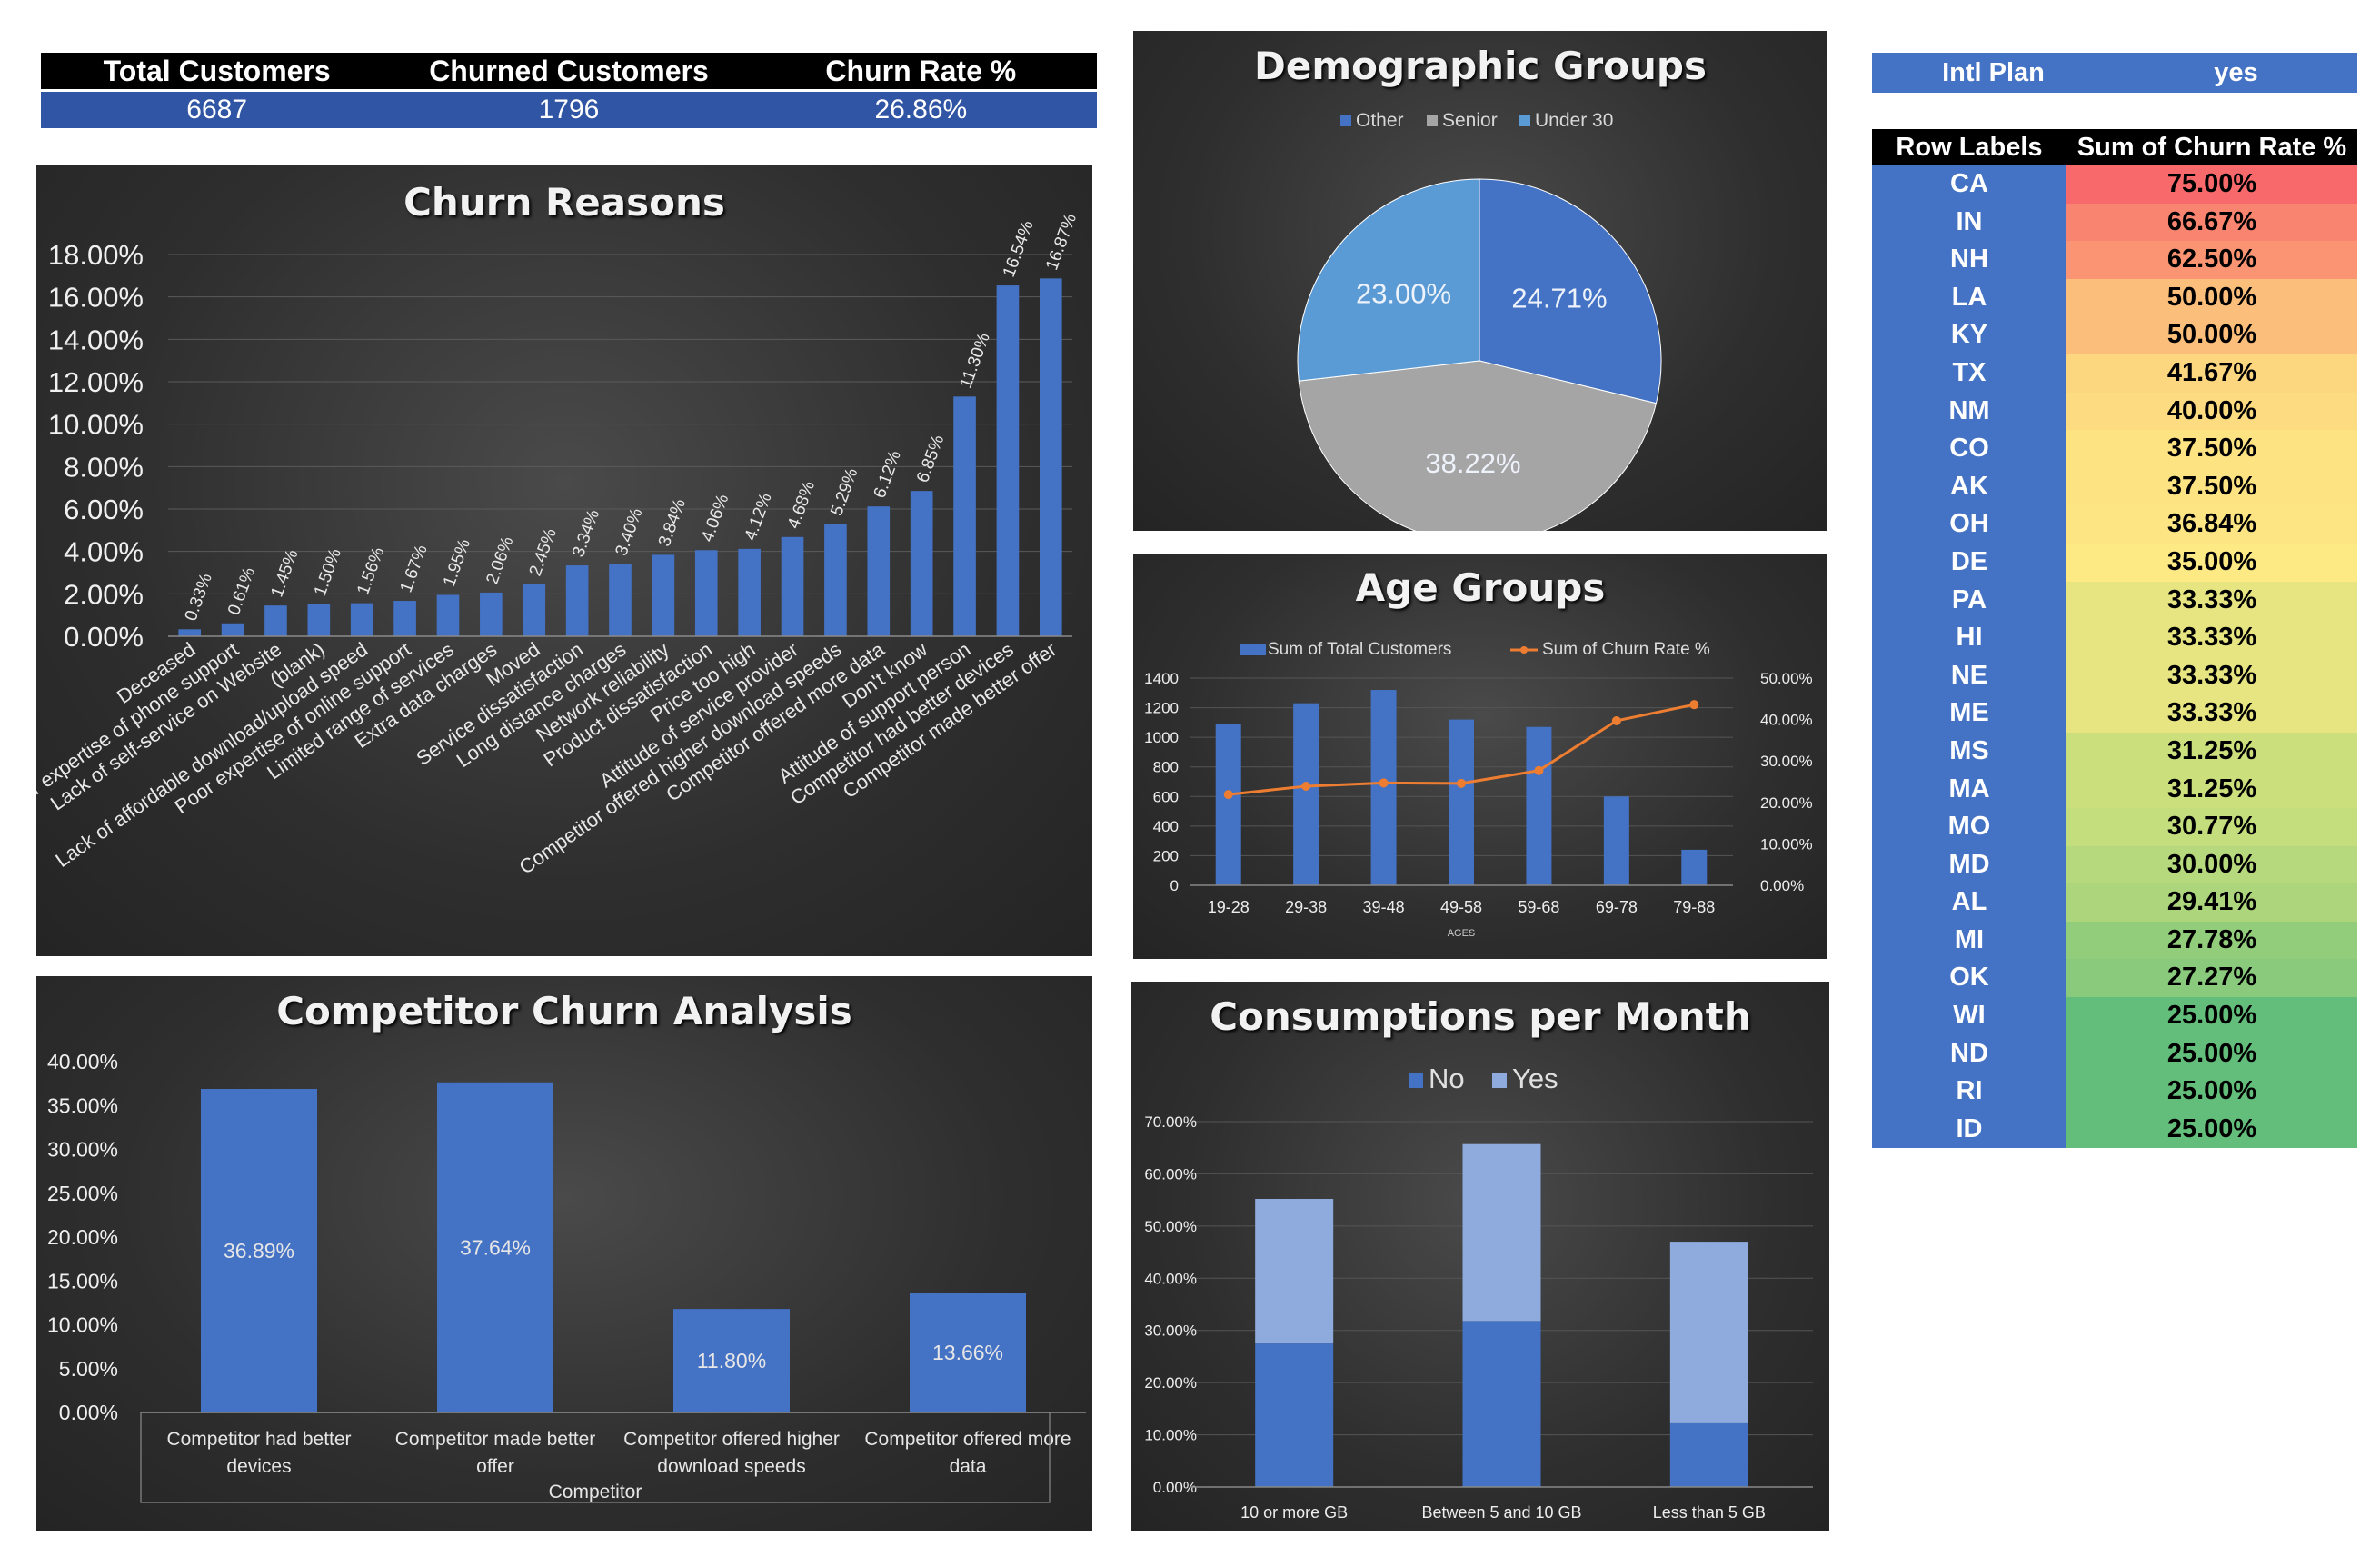  What do you see at coordinates (672, 523) in the screenshot?
I see `data-label: 3.84%` at bounding box center [672, 523].